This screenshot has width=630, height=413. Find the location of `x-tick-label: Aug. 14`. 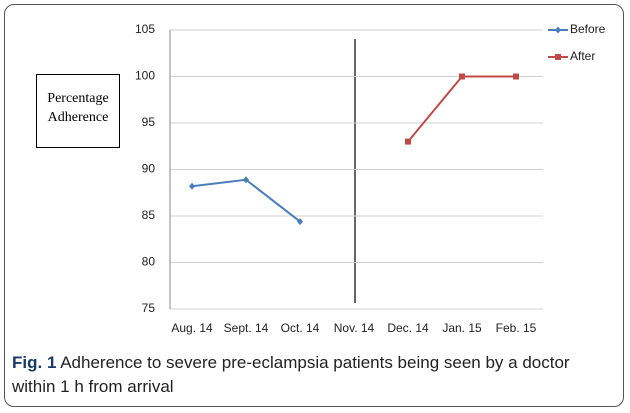

x-tick-label: Aug. 14 is located at coordinates (192, 328).